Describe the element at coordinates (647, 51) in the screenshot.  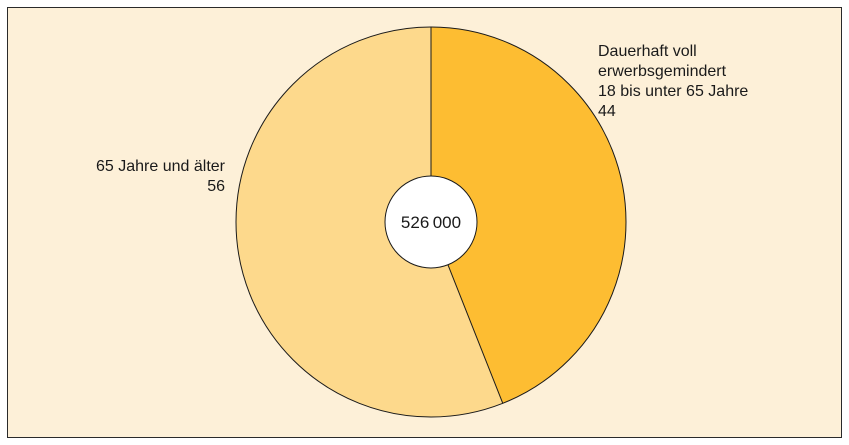
I see `slice-label-0-line-0: Dauerhaft voll` at that location.